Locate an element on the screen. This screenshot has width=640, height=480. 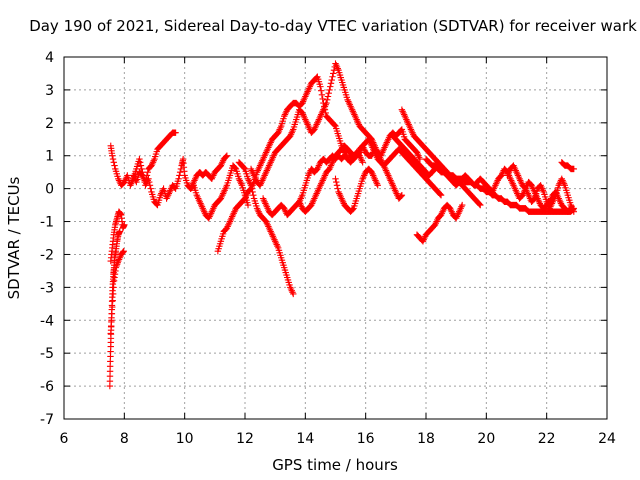
x-tick-label: 20 is located at coordinates (486, 439).